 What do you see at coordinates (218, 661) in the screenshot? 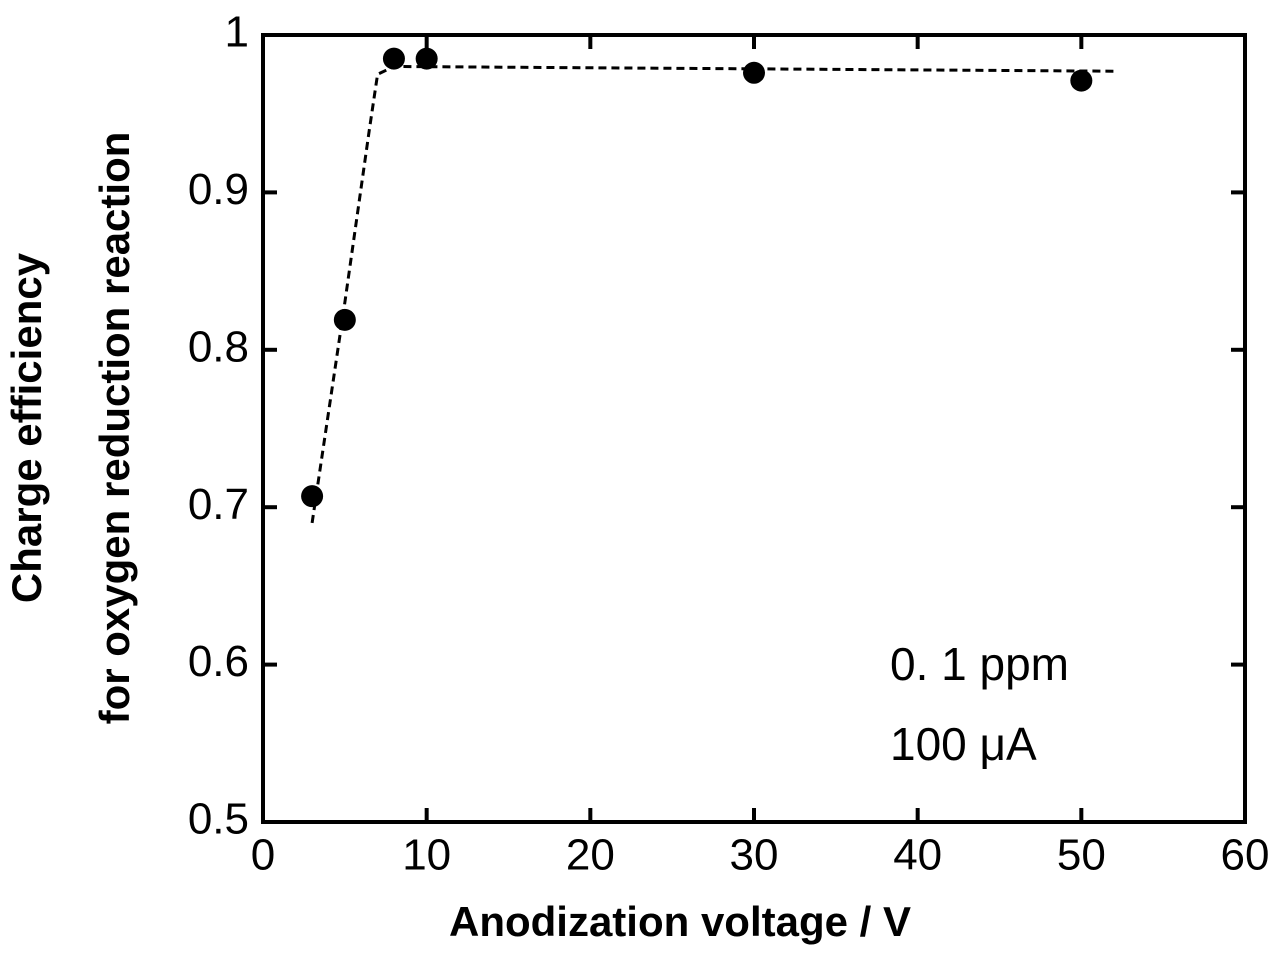
I see `y-tick-label: 0.6` at bounding box center [218, 661].